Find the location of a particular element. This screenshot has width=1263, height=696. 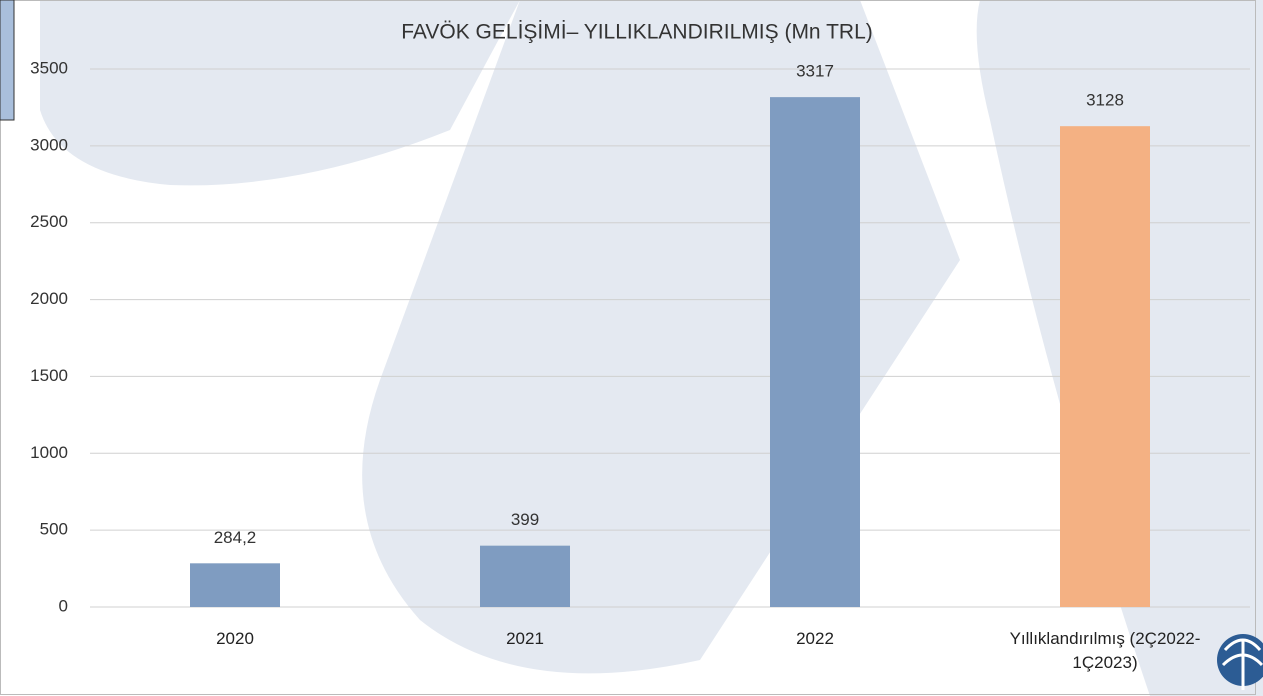

x-tick-label: 2022 is located at coordinates (815, 638).